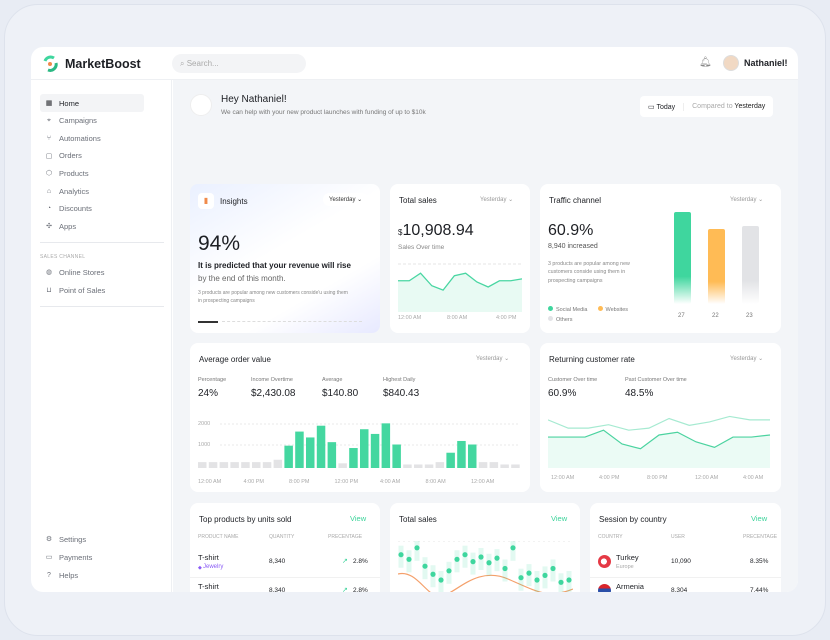 The image size is (830, 640). Describe the element at coordinates (359, 445) in the screenshot. I see `avg-order-bar-chart` at that location.